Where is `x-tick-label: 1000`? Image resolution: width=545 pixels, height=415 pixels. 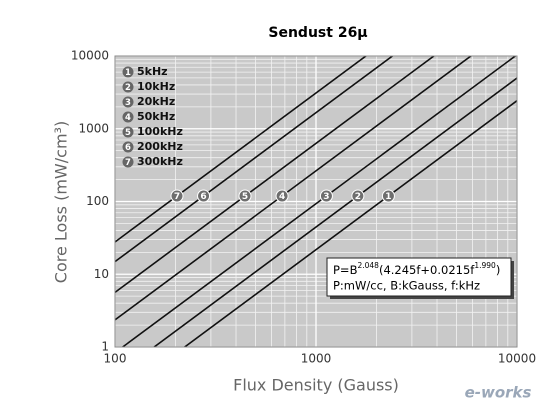
x-tick-label: 1000 is located at coordinates (316, 359).